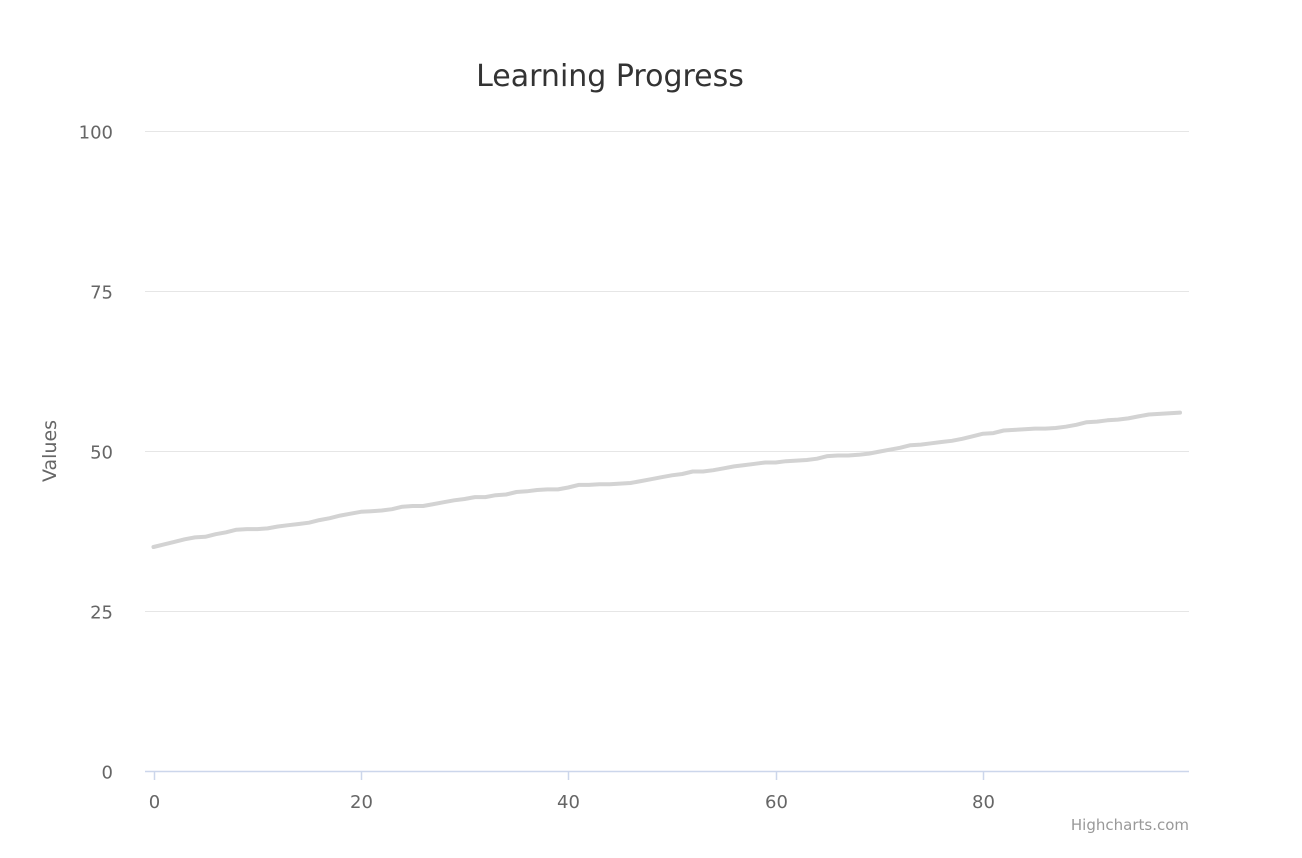  Describe the element at coordinates (101, 613) in the screenshot. I see `y-tick-label: 25` at that location.